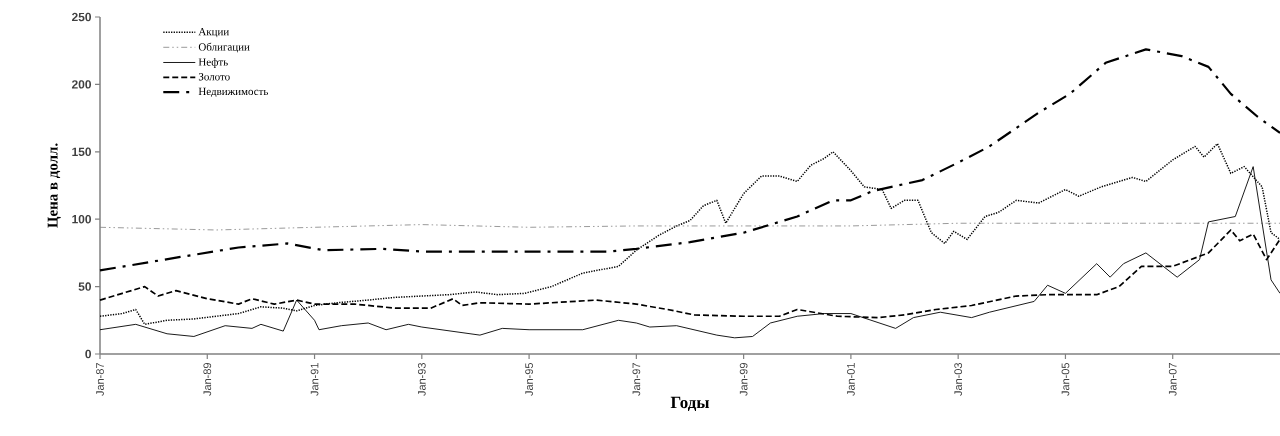  Describe the element at coordinates (81, 84) in the screenshot. I see `y-tick-label: 200` at that location.